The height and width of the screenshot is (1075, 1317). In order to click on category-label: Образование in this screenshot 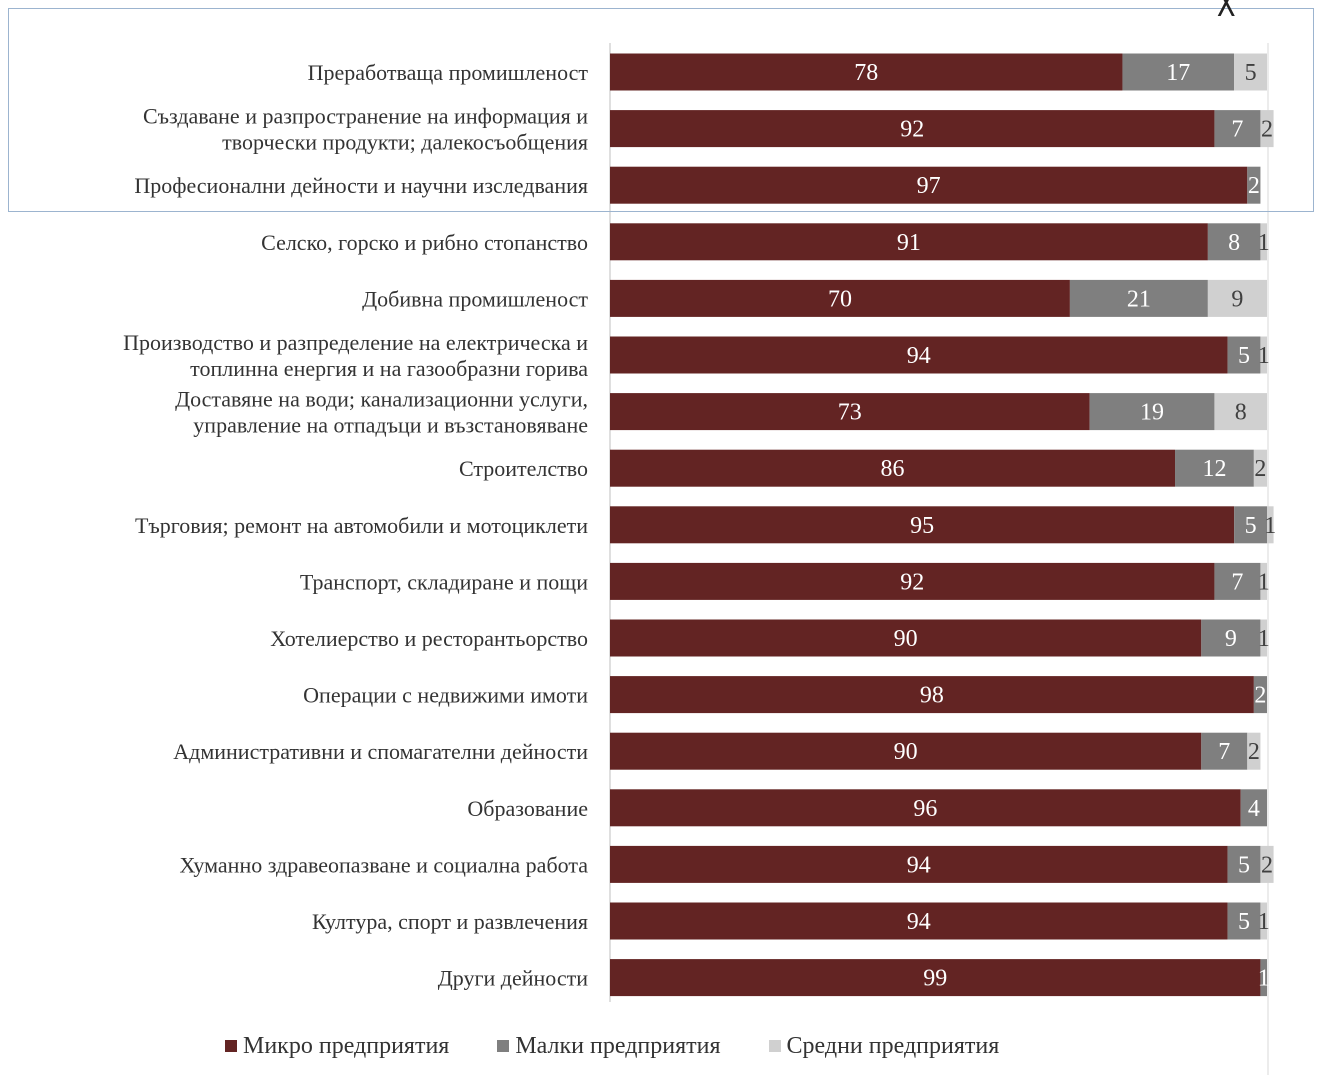, I will do `click(527, 808)`.